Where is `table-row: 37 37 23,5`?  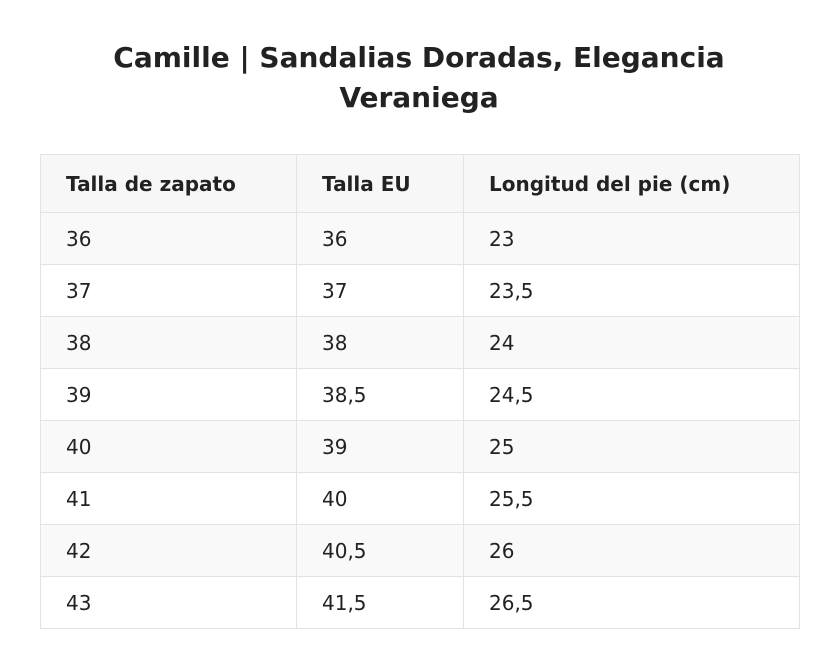 table-row: 37 37 23,5 is located at coordinates (420, 290).